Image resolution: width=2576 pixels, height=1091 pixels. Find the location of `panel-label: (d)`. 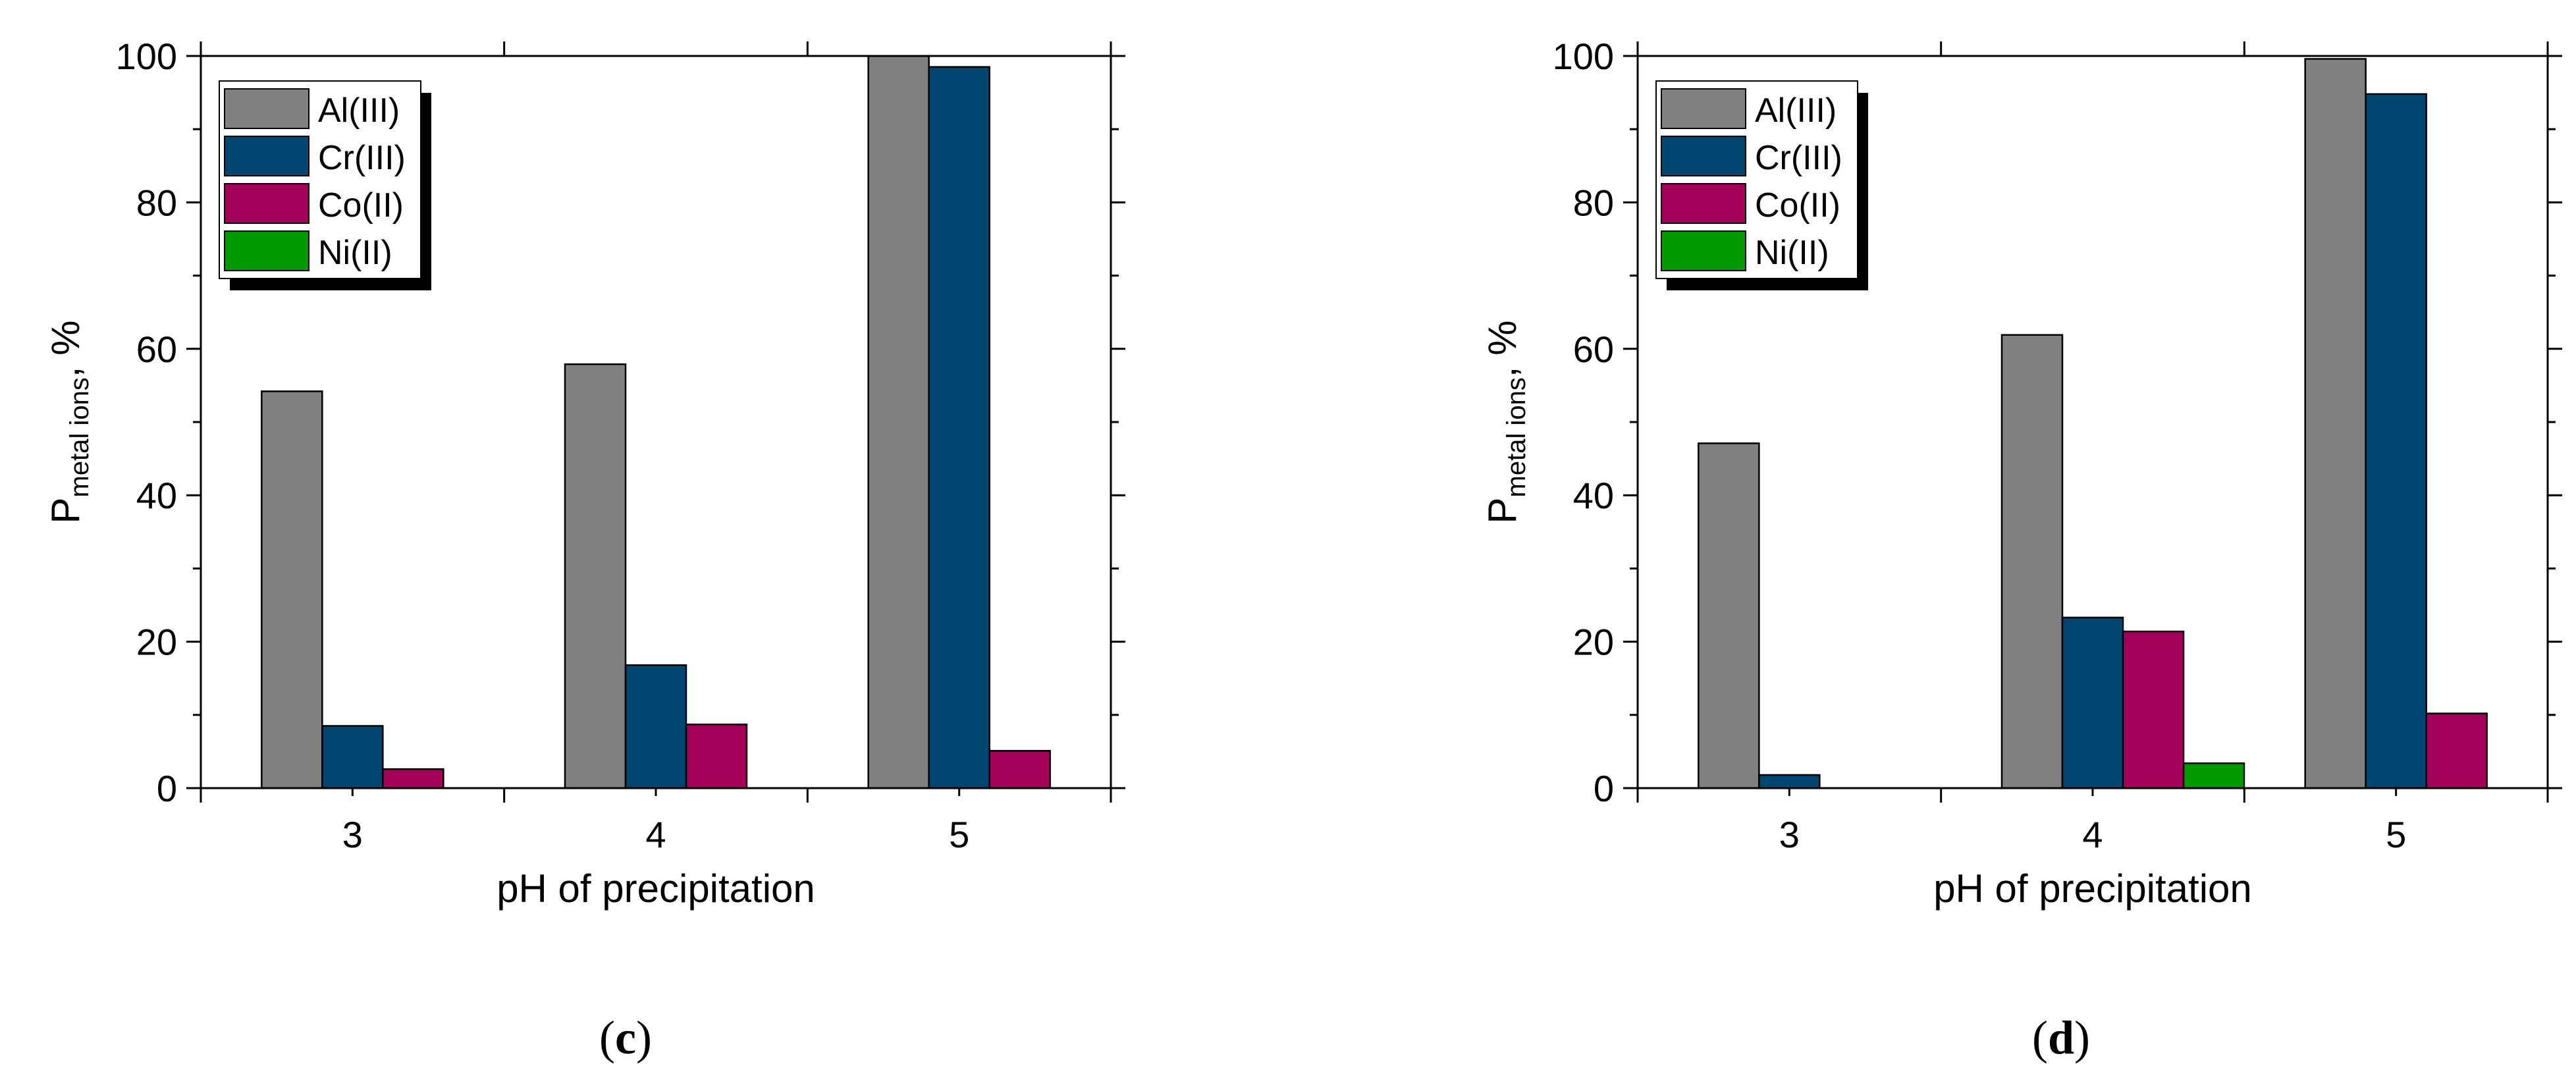

panel-label: (d) is located at coordinates (2061, 1037).